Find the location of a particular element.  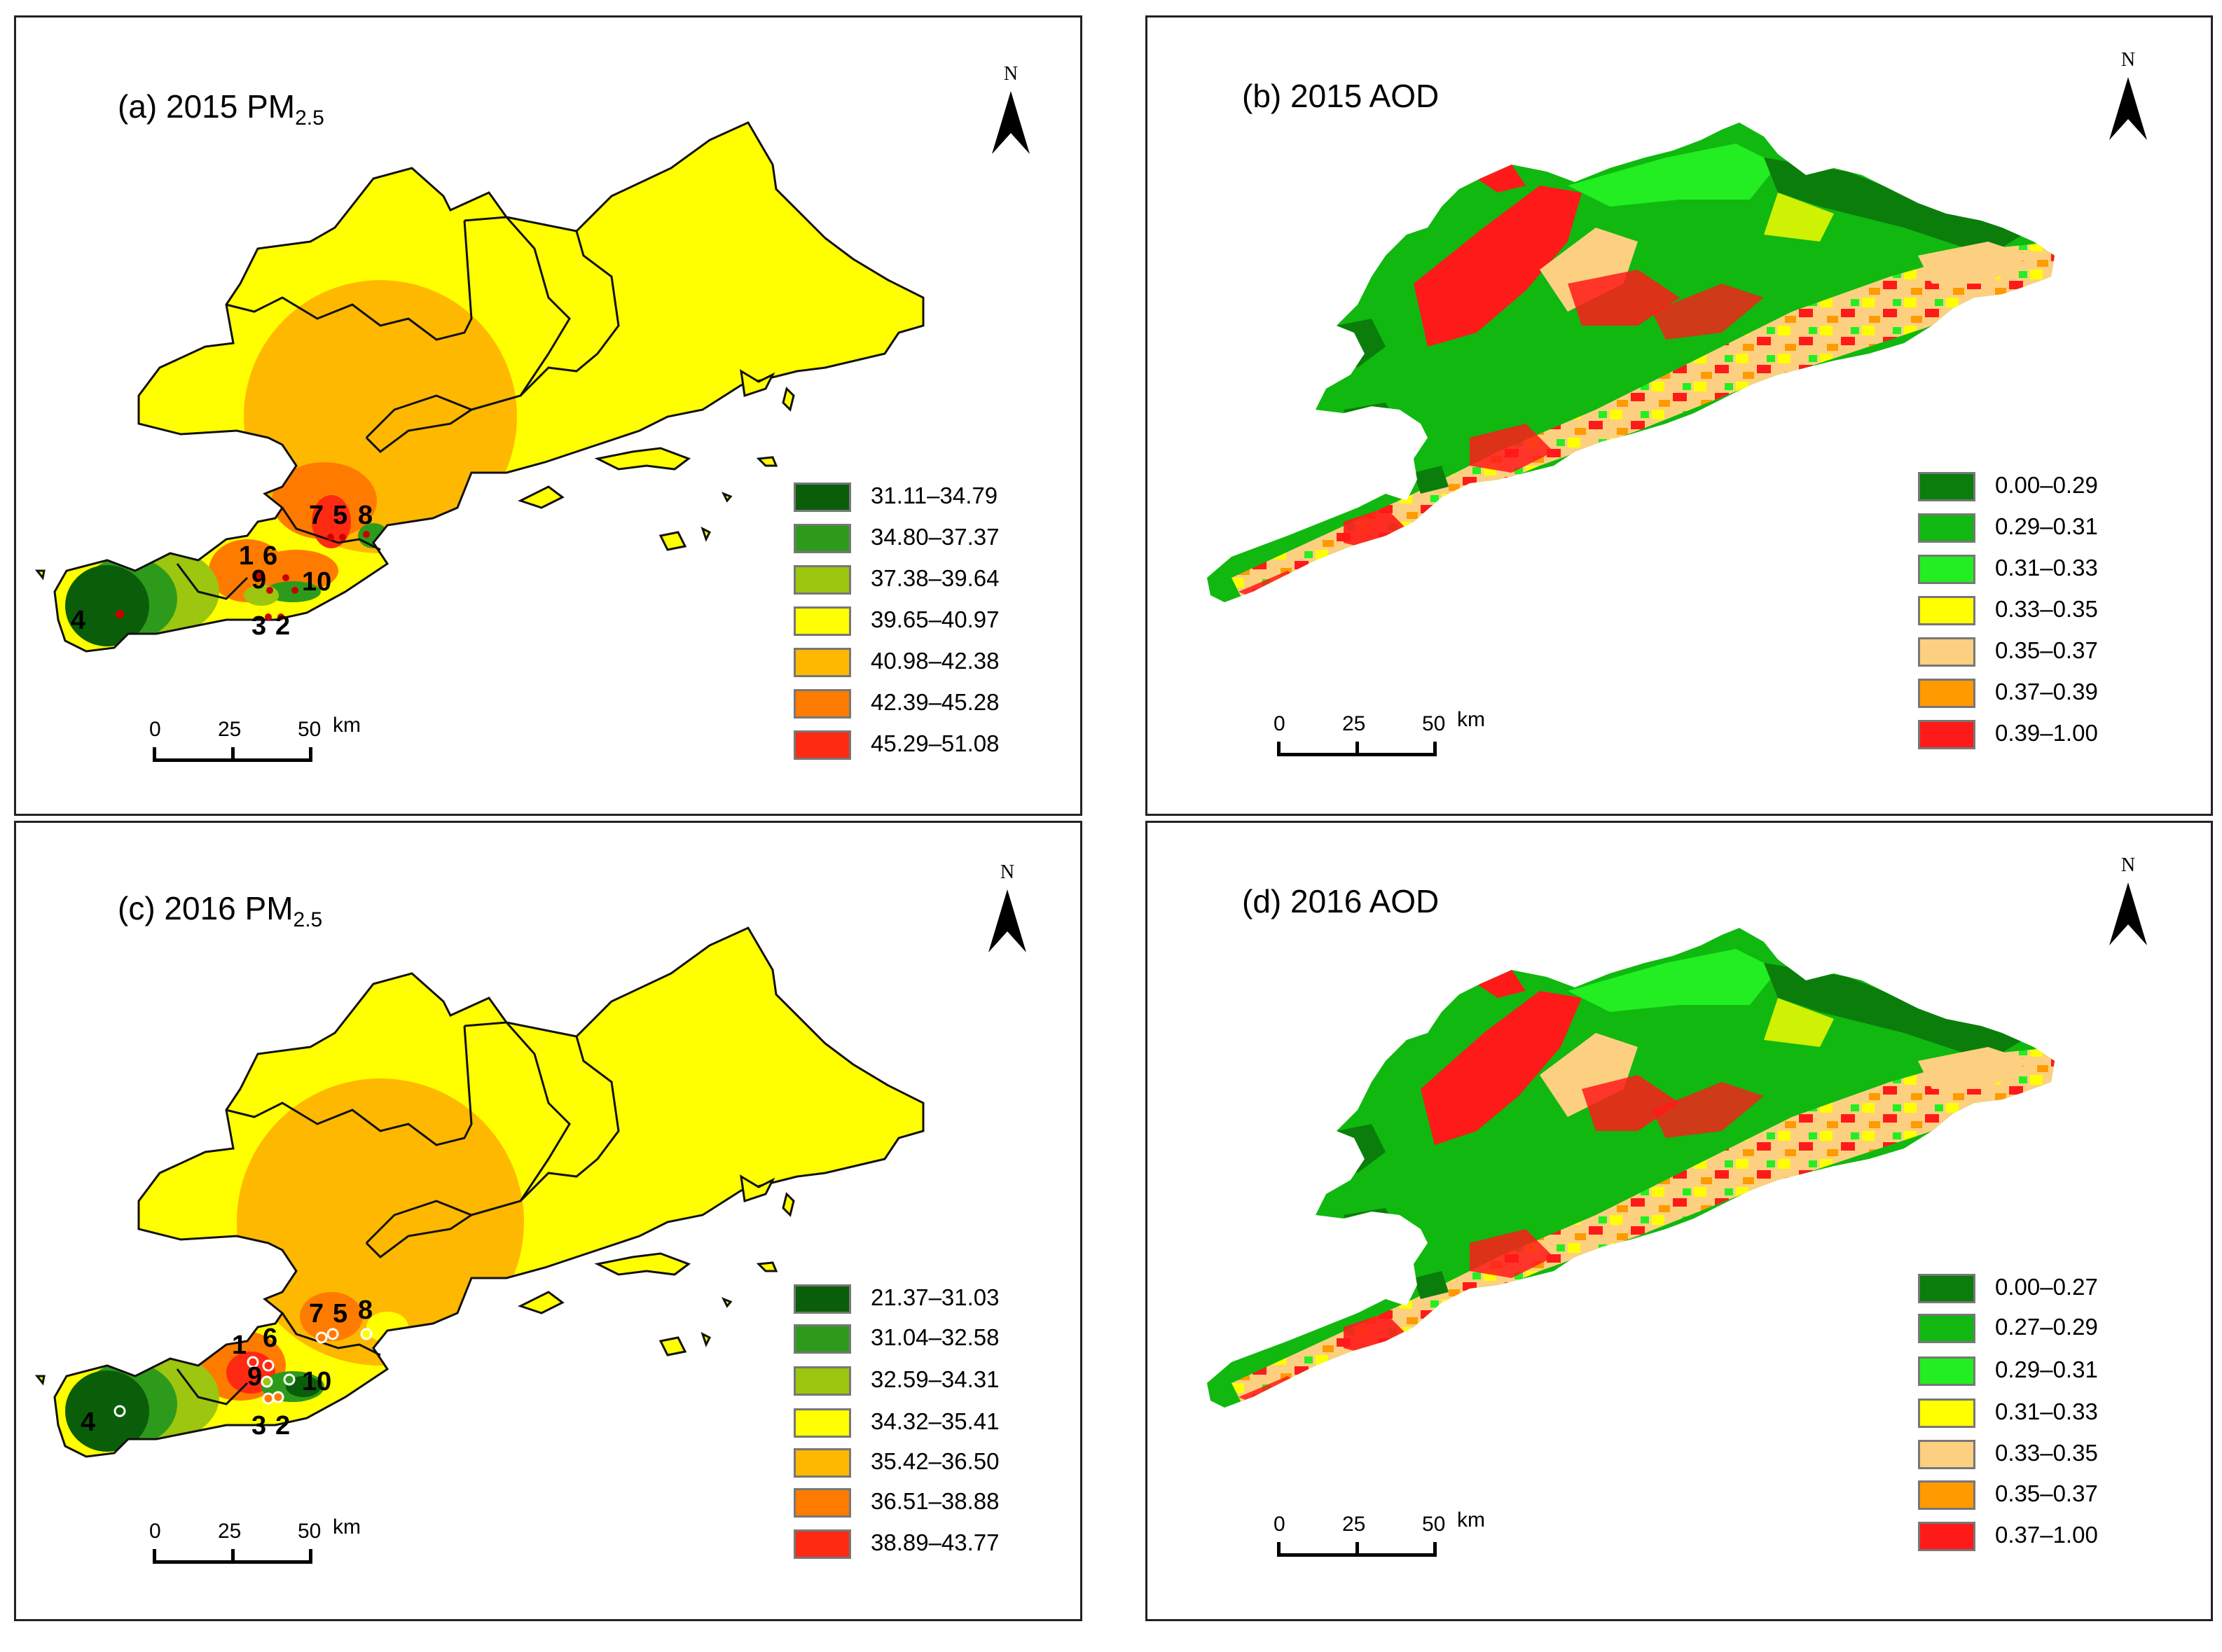

aod-map-2015 is located at coordinates (1631, 362).